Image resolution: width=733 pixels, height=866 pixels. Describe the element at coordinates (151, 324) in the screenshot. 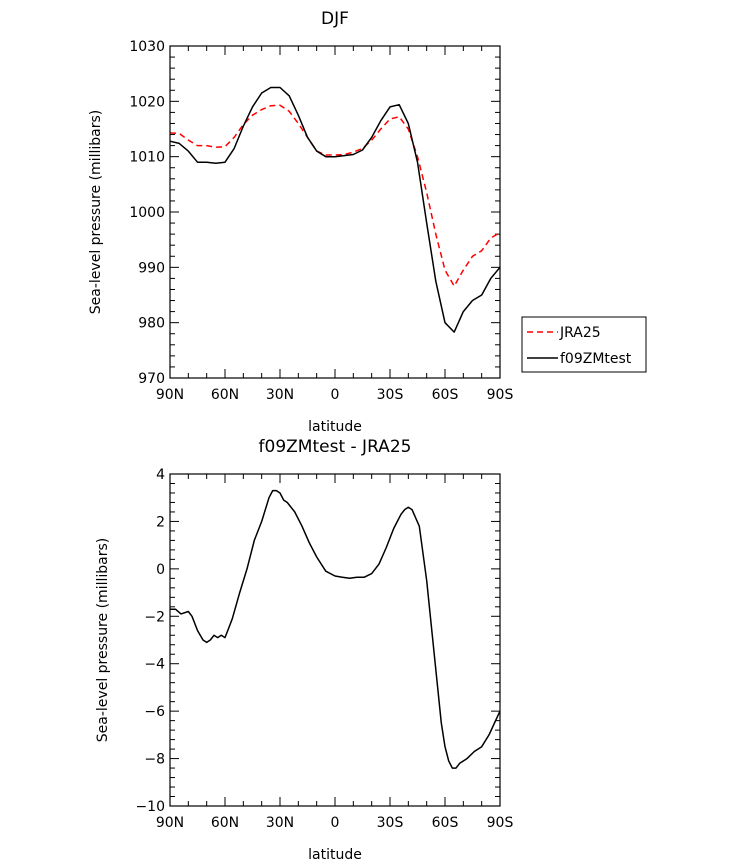

I see `y-tick-label: 980` at that location.